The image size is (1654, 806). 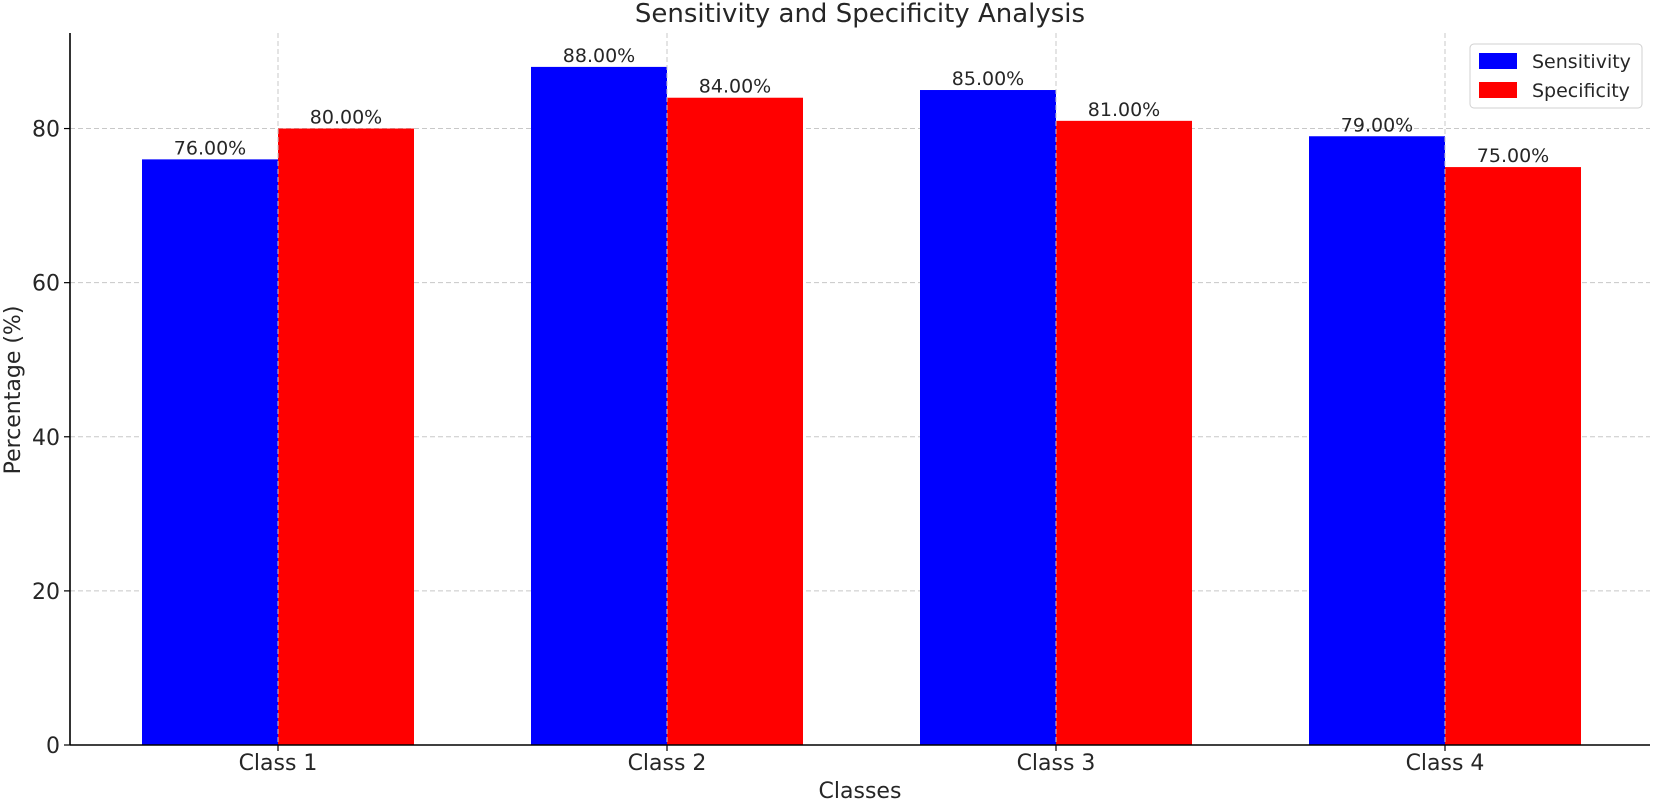 What do you see at coordinates (1581, 91) in the screenshot?
I see `legend-label-specificity: Specificity` at bounding box center [1581, 91].